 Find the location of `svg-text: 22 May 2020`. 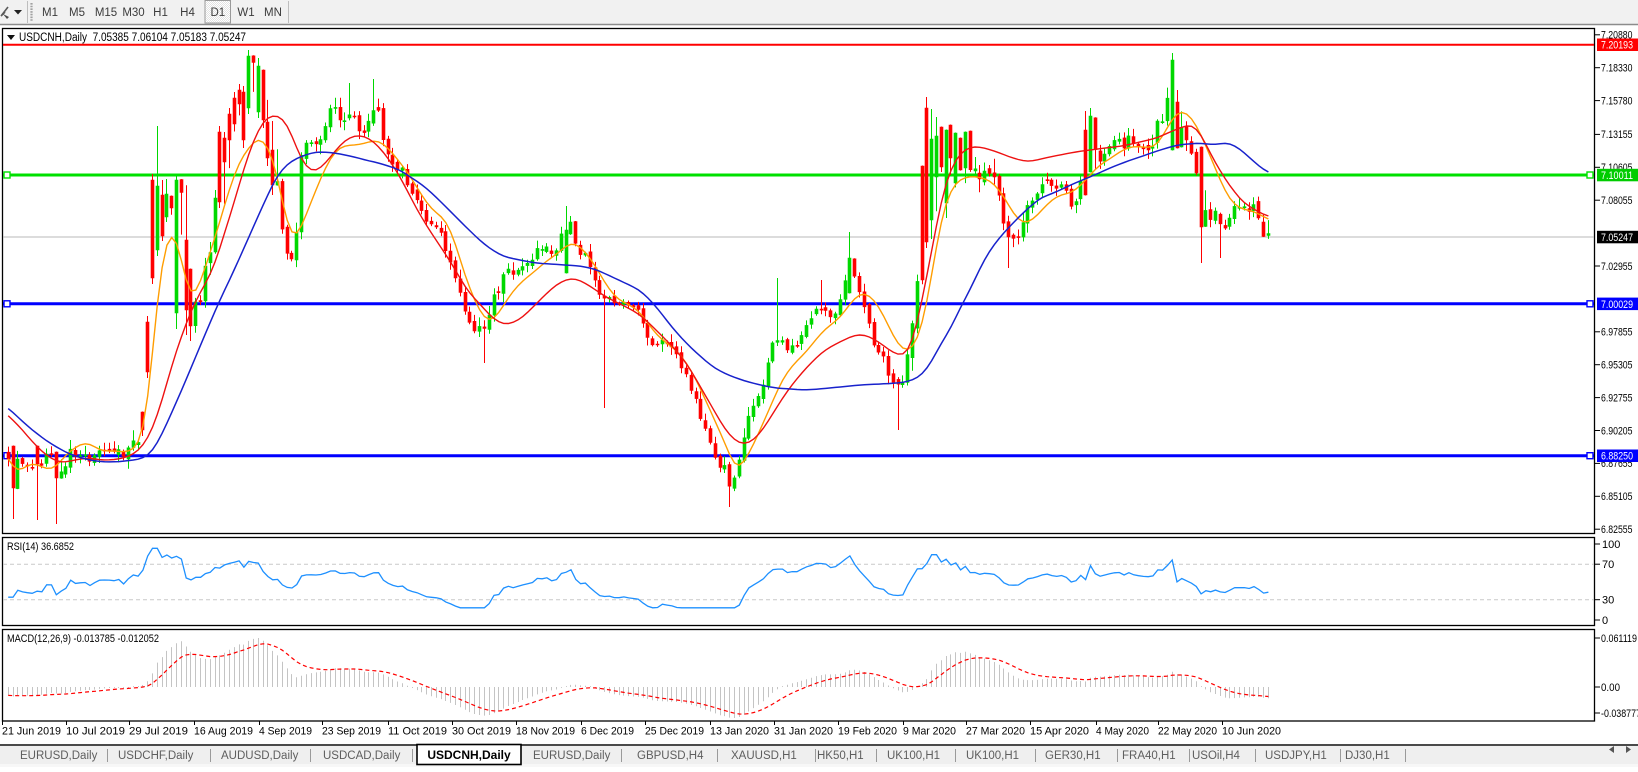

svg-text: 22 May 2020 is located at coordinates (1187, 732).